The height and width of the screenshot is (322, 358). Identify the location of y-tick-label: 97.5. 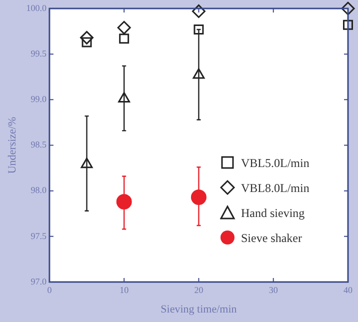
(38, 235).